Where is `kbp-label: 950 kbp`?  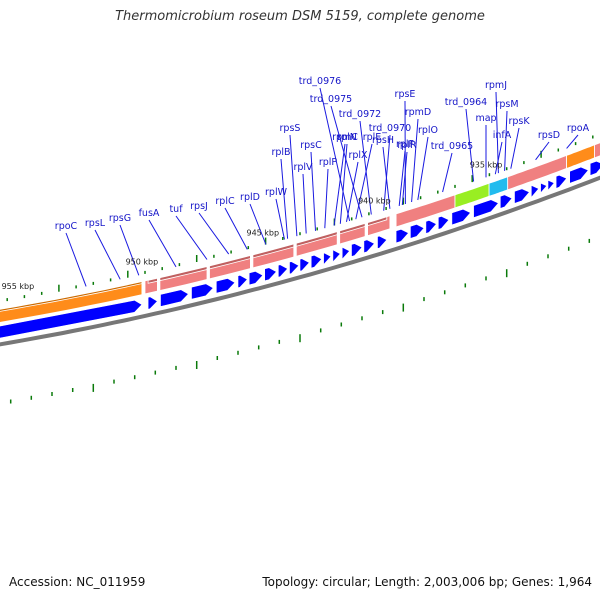
kbp-label: 950 kbp is located at coordinates (142, 262).